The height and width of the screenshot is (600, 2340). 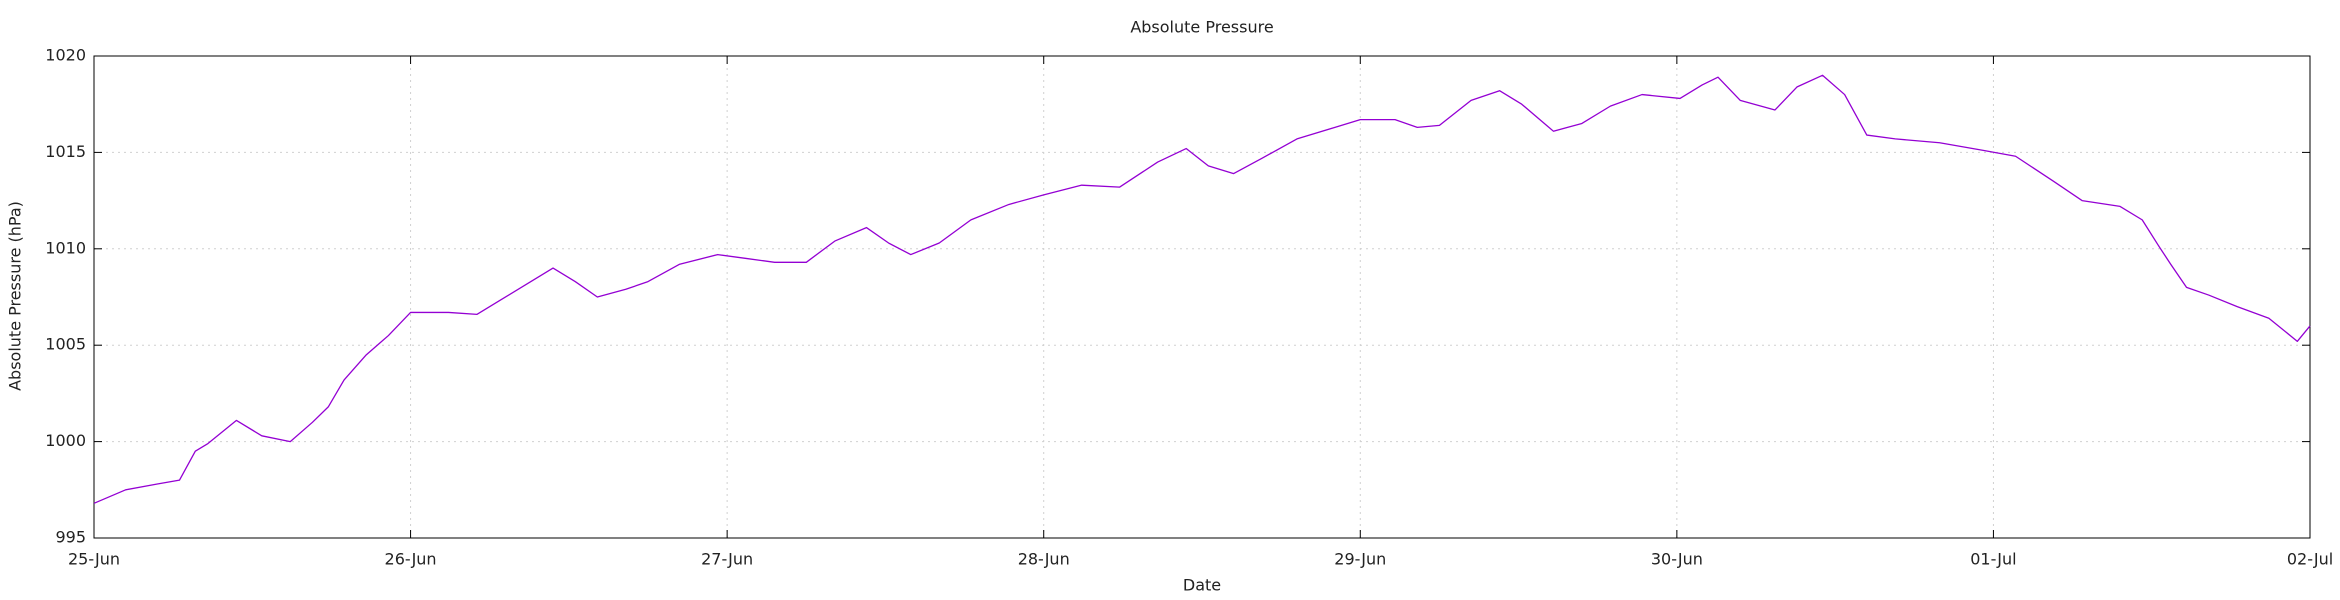 What do you see at coordinates (65, 151) in the screenshot?
I see `y-tick-label: 1015` at bounding box center [65, 151].